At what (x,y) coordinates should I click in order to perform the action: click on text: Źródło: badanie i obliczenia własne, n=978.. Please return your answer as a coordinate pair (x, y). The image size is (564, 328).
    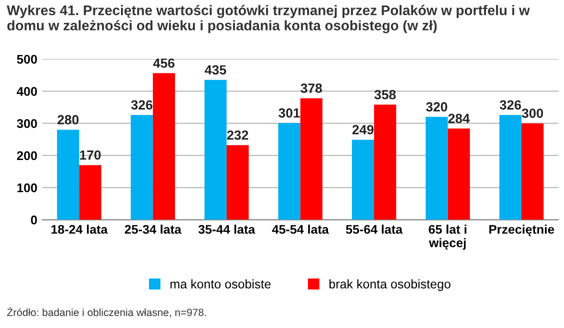
    Looking at the image, I should click on (106, 312).